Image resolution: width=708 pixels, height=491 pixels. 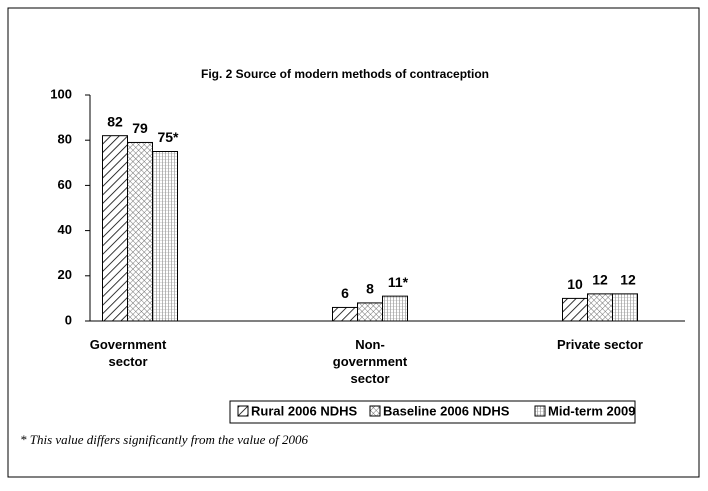 I want to click on y-tick-label: 80, so click(x=65, y=139).